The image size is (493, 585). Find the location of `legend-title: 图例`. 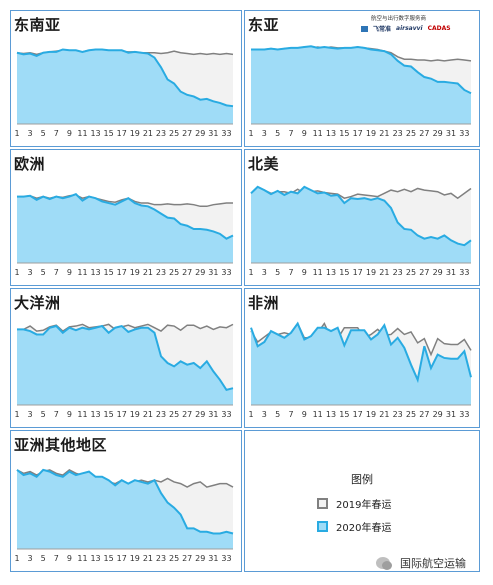

legend-title: 图例 is located at coordinates (362, 479).